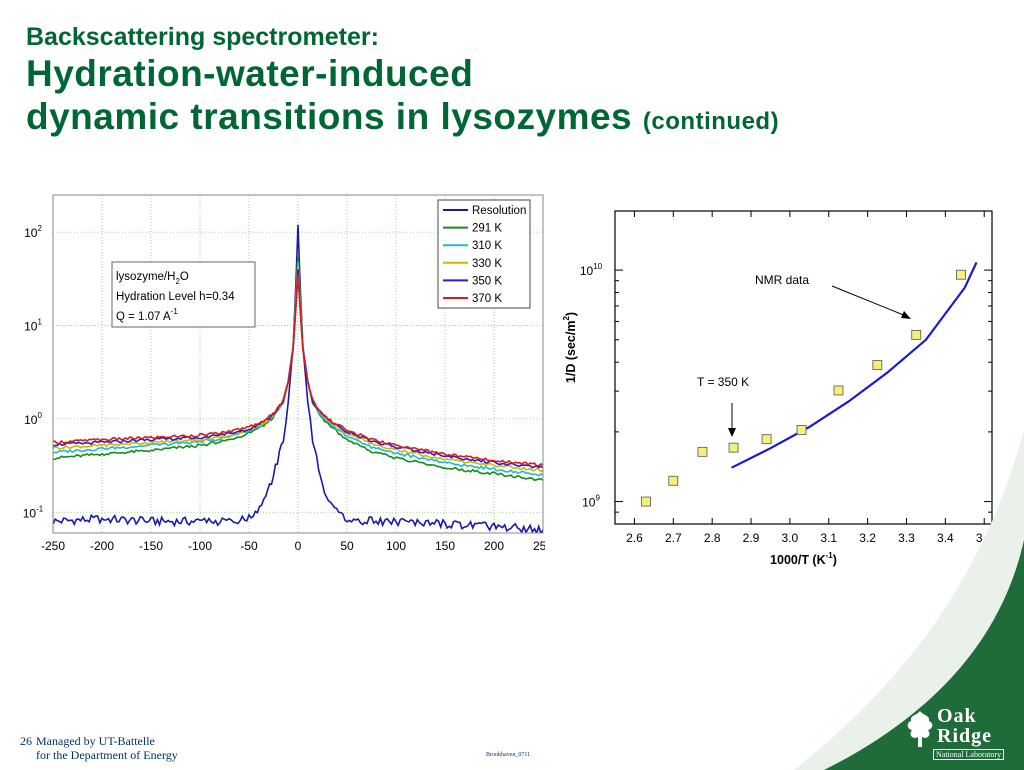  What do you see at coordinates (571, 352) in the screenshot?
I see `y-axis-label-text: 1/D (sec/m` at bounding box center [571, 352].